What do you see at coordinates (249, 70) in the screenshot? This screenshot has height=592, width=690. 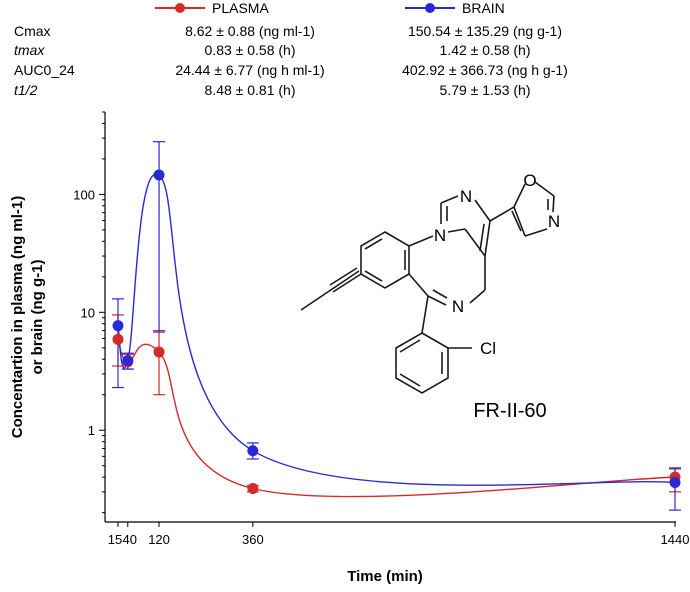 I see `param-plasma-auc: 24.44 ± 6.77 (ng h ml-1)` at bounding box center [249, 70].